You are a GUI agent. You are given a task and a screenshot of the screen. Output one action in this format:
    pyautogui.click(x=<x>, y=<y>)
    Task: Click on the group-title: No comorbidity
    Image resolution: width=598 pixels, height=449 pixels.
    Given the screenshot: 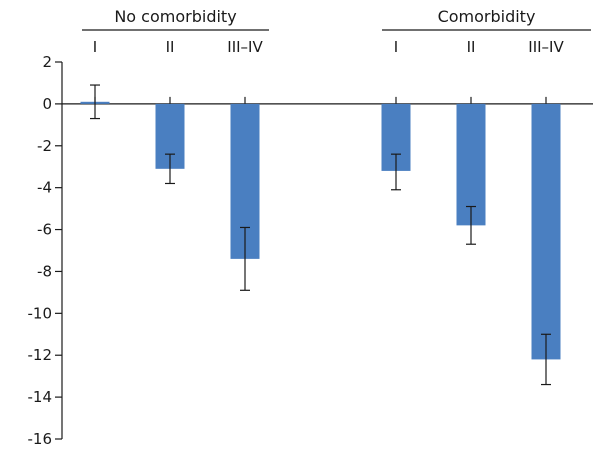 What is the action you would take?
    pyautogui.click(x=175, y=16)
    